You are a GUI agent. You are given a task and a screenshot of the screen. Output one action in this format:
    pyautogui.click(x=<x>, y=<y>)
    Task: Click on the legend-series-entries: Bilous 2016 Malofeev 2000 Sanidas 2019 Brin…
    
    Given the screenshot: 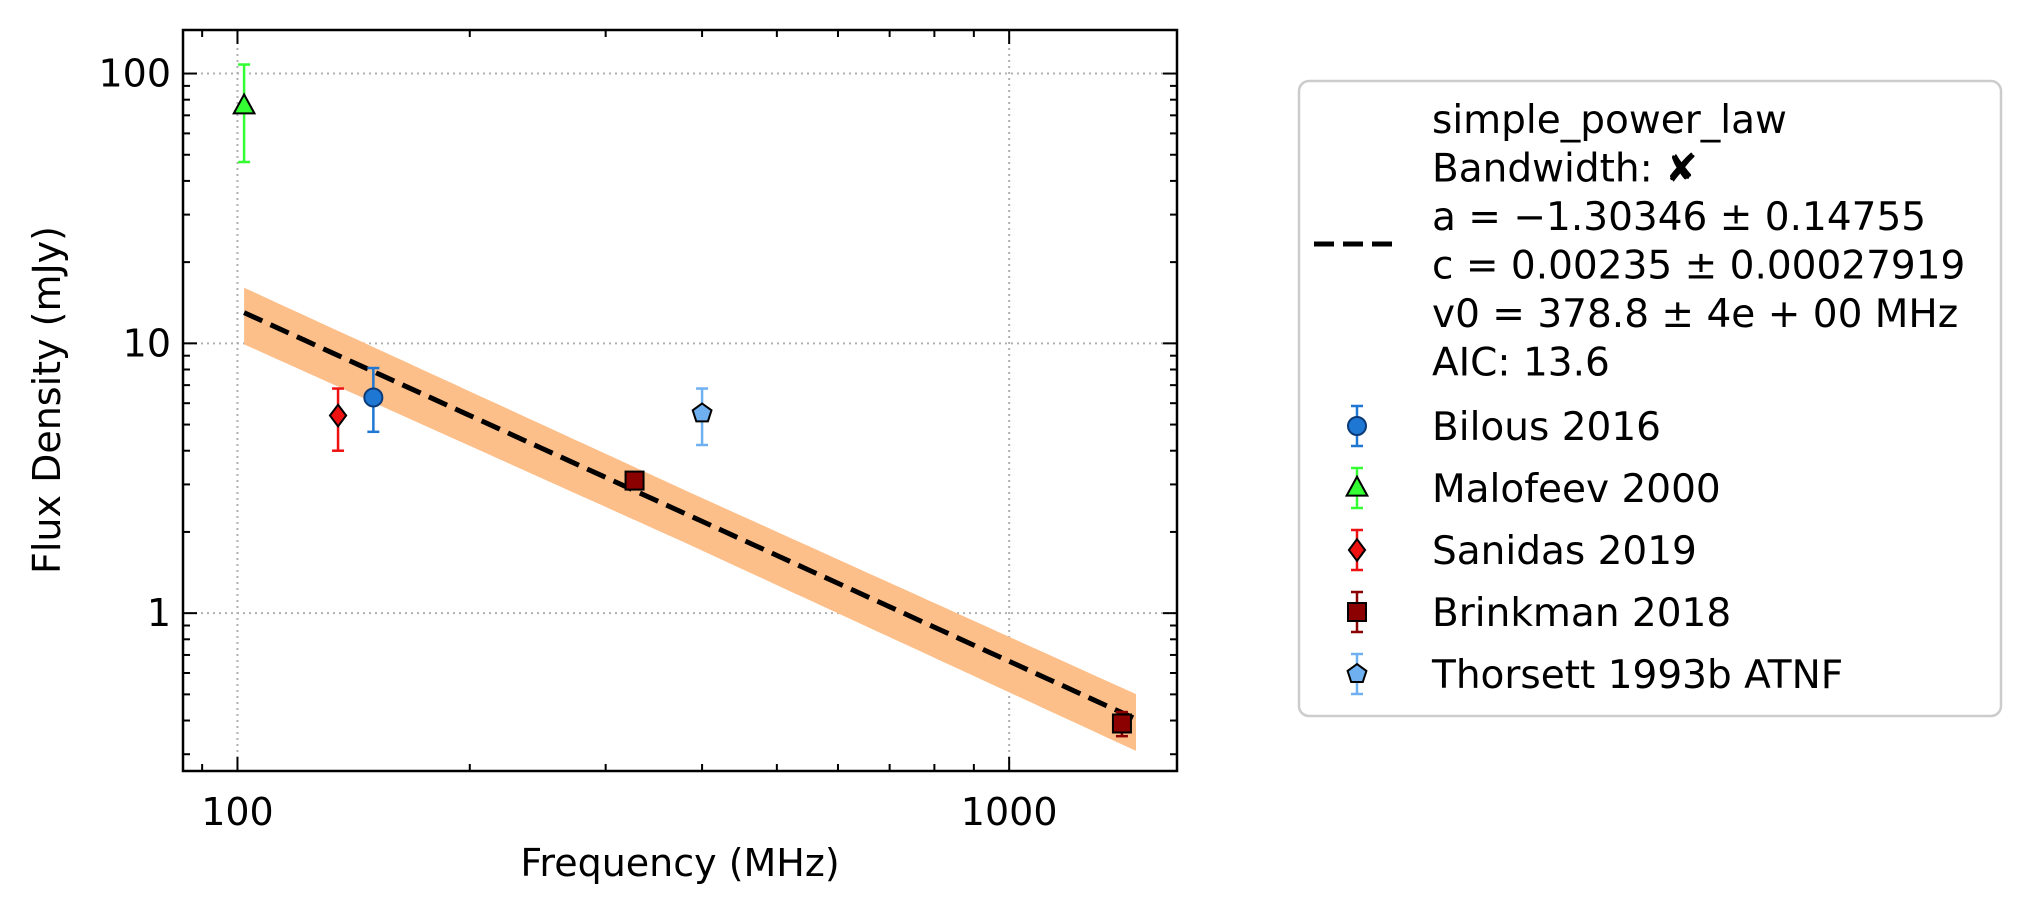 What is the action you would take?
    pyautogui.click(x=1593, y=551)
    